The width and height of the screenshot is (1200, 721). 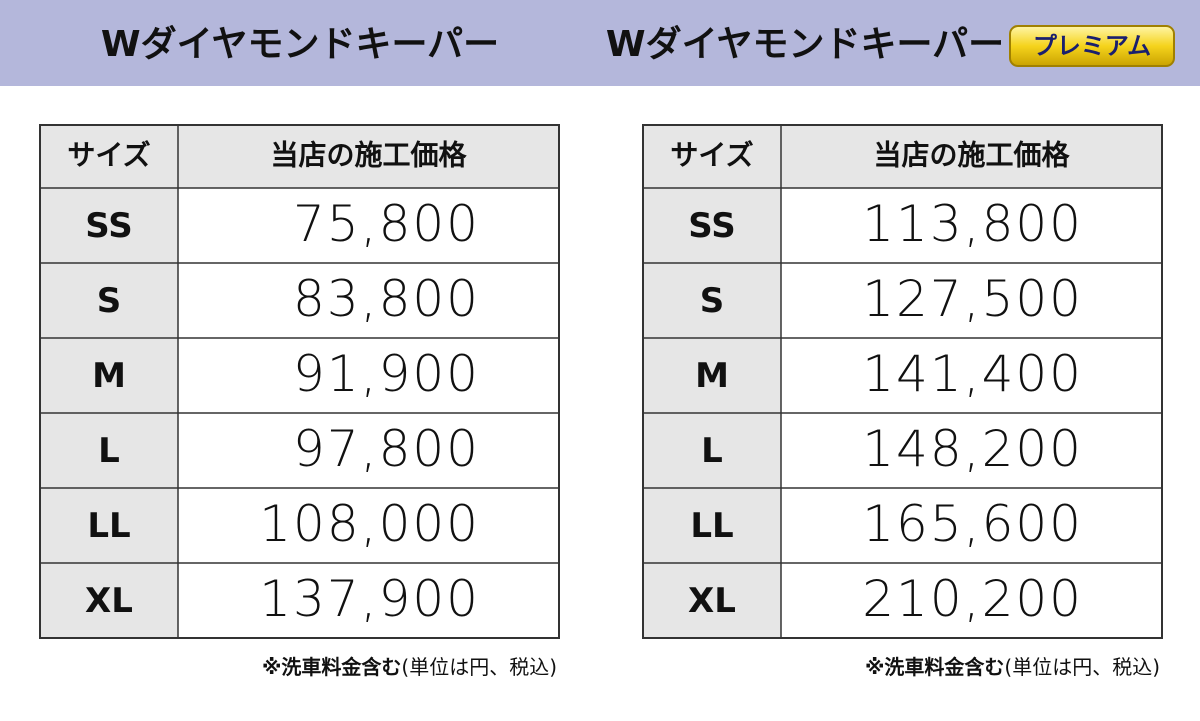 What do you see at coordinates (386, 299) in the screenshot?
I see `price-cell: 83,800` at bounding box center [386, 299].